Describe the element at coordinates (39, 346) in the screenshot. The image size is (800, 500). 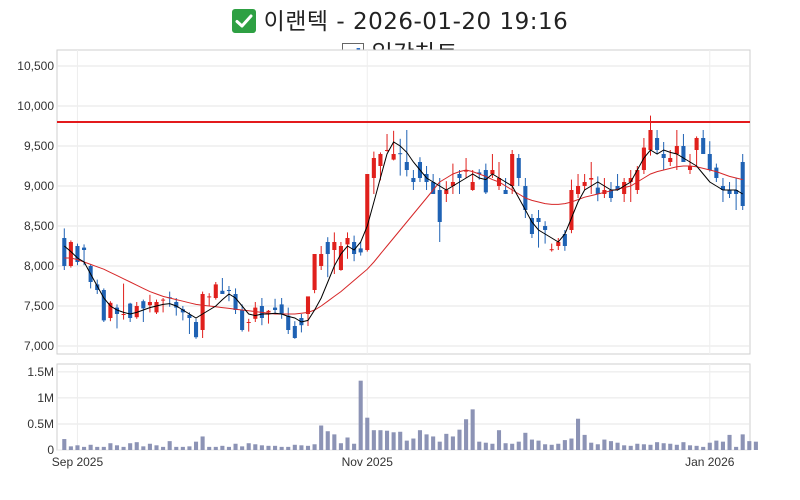
I see `price-tick-label: 7,000` at that location.